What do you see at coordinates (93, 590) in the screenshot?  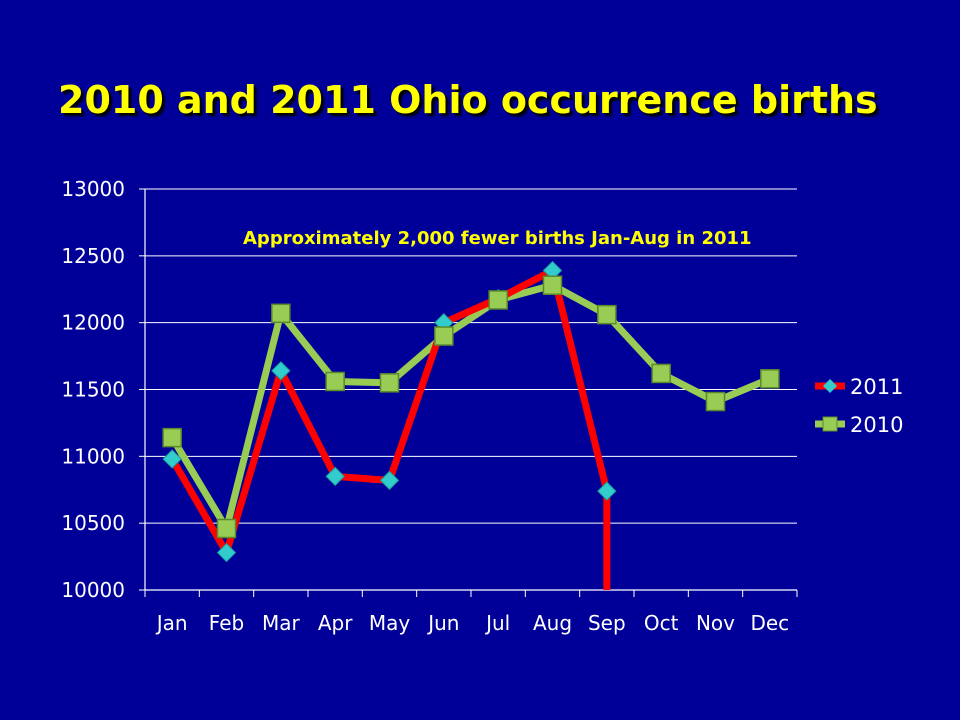 I see `y-tick-label: 10000` at bounding box center [93, 590].